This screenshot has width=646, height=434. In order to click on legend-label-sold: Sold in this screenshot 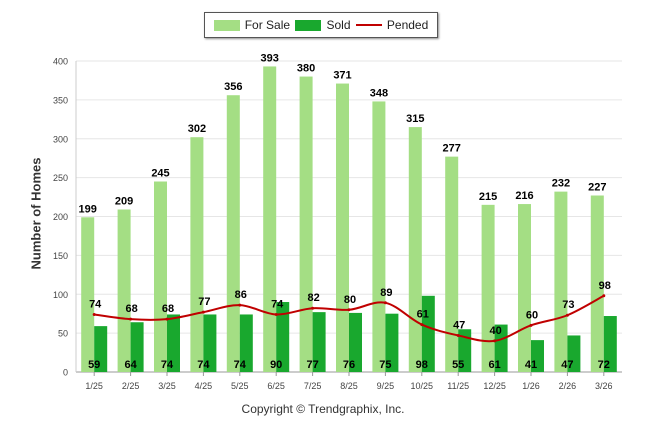, I will do `click(338, 25)`.